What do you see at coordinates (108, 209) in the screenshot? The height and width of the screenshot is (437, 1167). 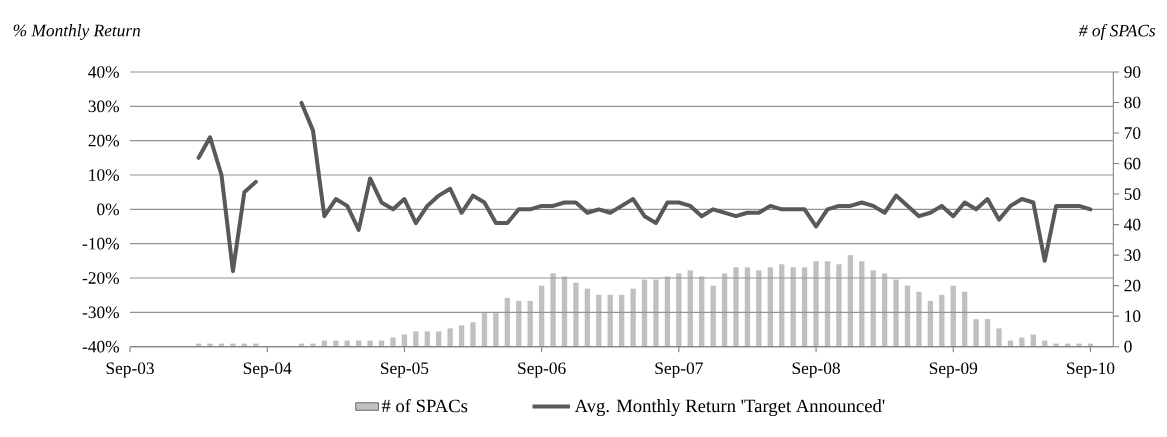 I see `y-tick-label: 0%` at bounding box center [108, 209].